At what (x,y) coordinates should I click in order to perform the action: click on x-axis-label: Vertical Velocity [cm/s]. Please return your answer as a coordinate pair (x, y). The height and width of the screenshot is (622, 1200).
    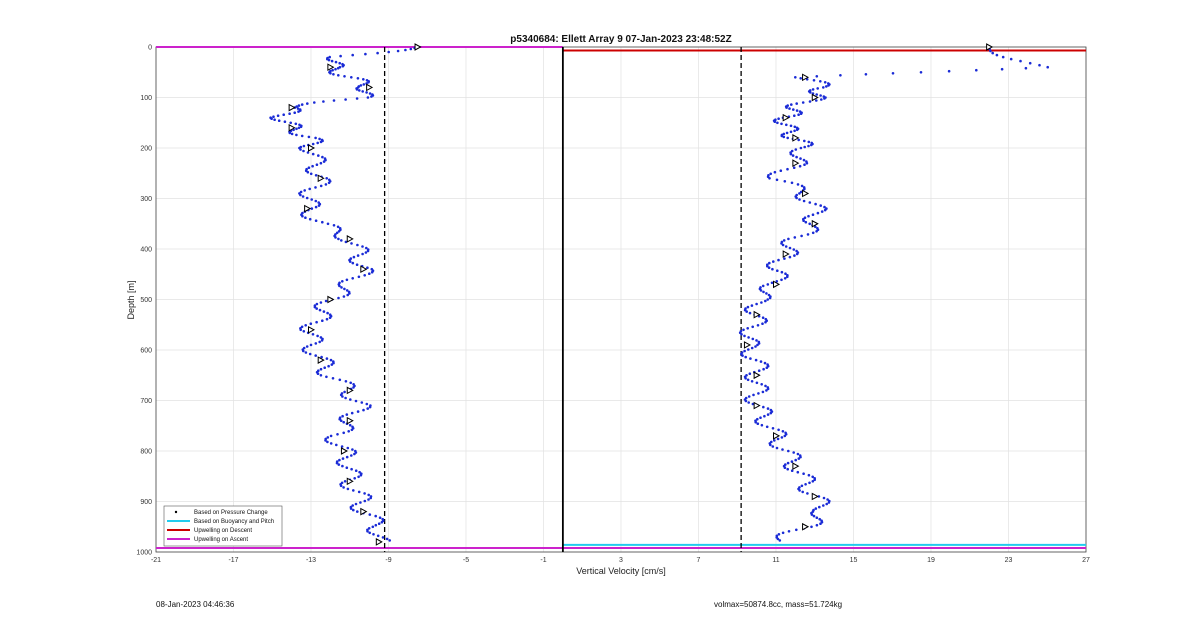
    Looking at the image, I should click on (621, 571).